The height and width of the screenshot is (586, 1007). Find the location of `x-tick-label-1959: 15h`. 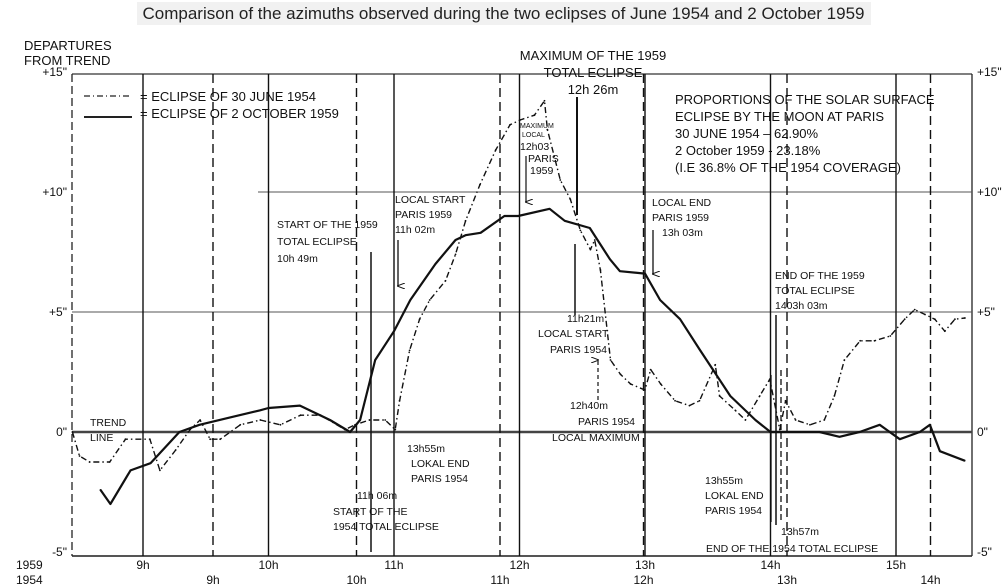

x-tick-label-1959: 15h is located at coordinates (896, 565).